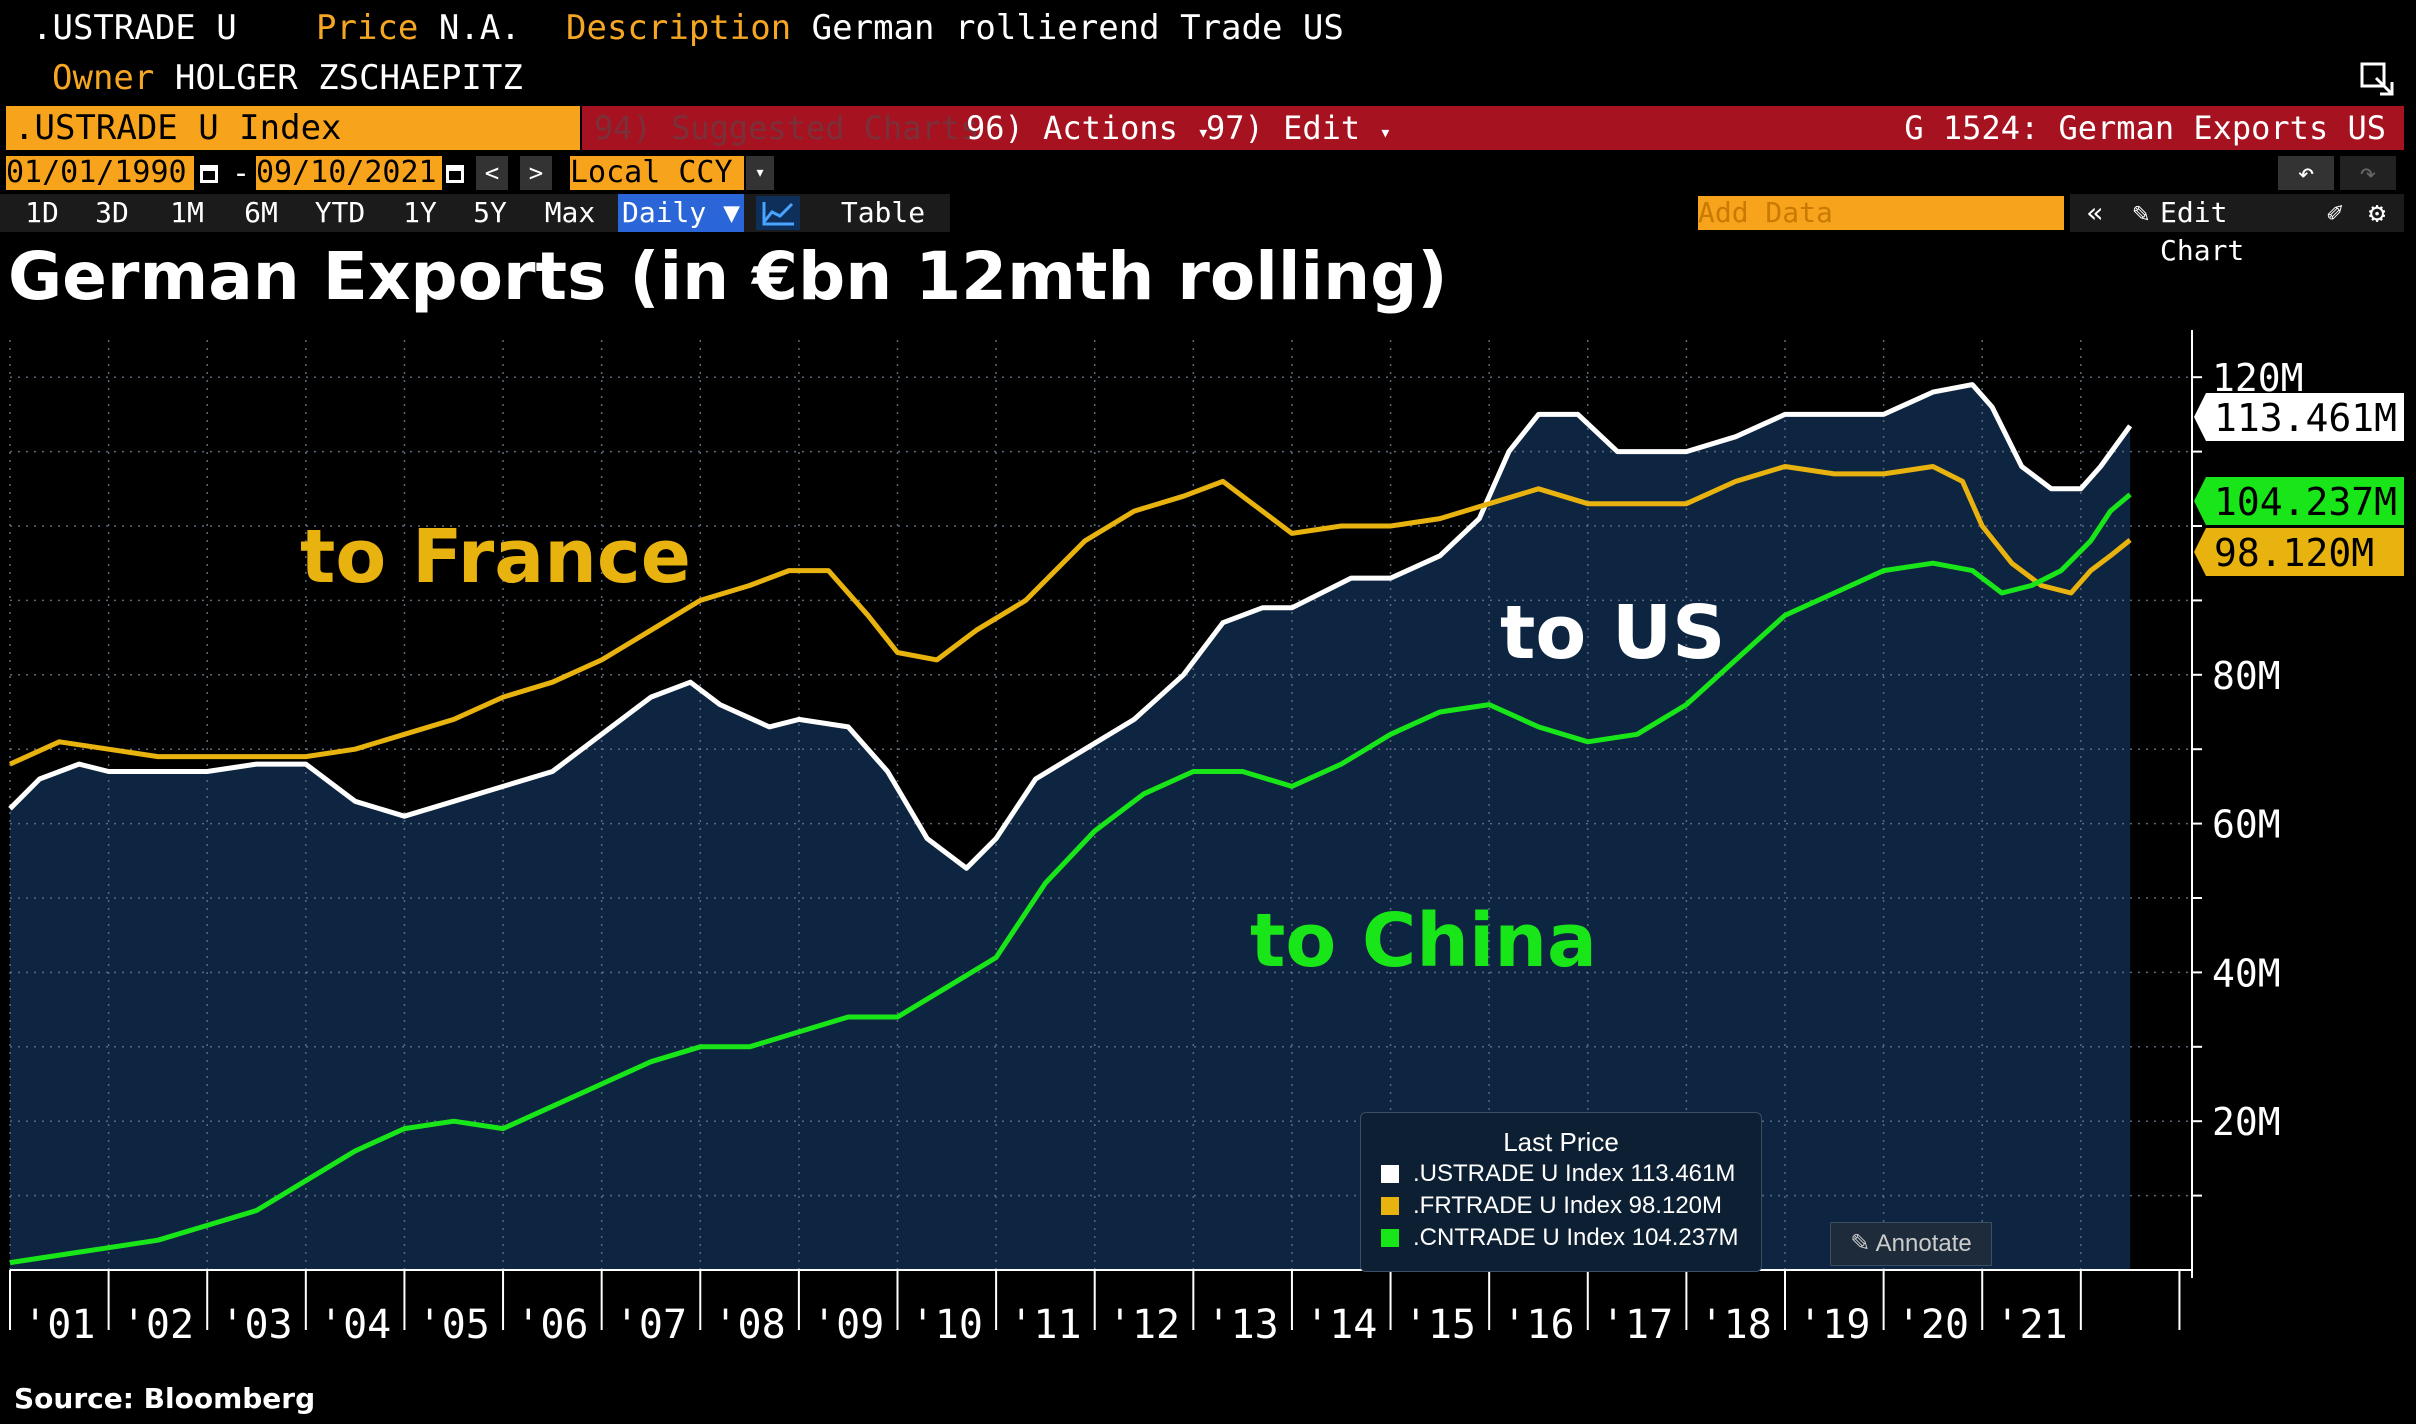  Describe the element at coordinates (1440, 1325) in the screenshot. I see `x-tick-label: '15` at that location.